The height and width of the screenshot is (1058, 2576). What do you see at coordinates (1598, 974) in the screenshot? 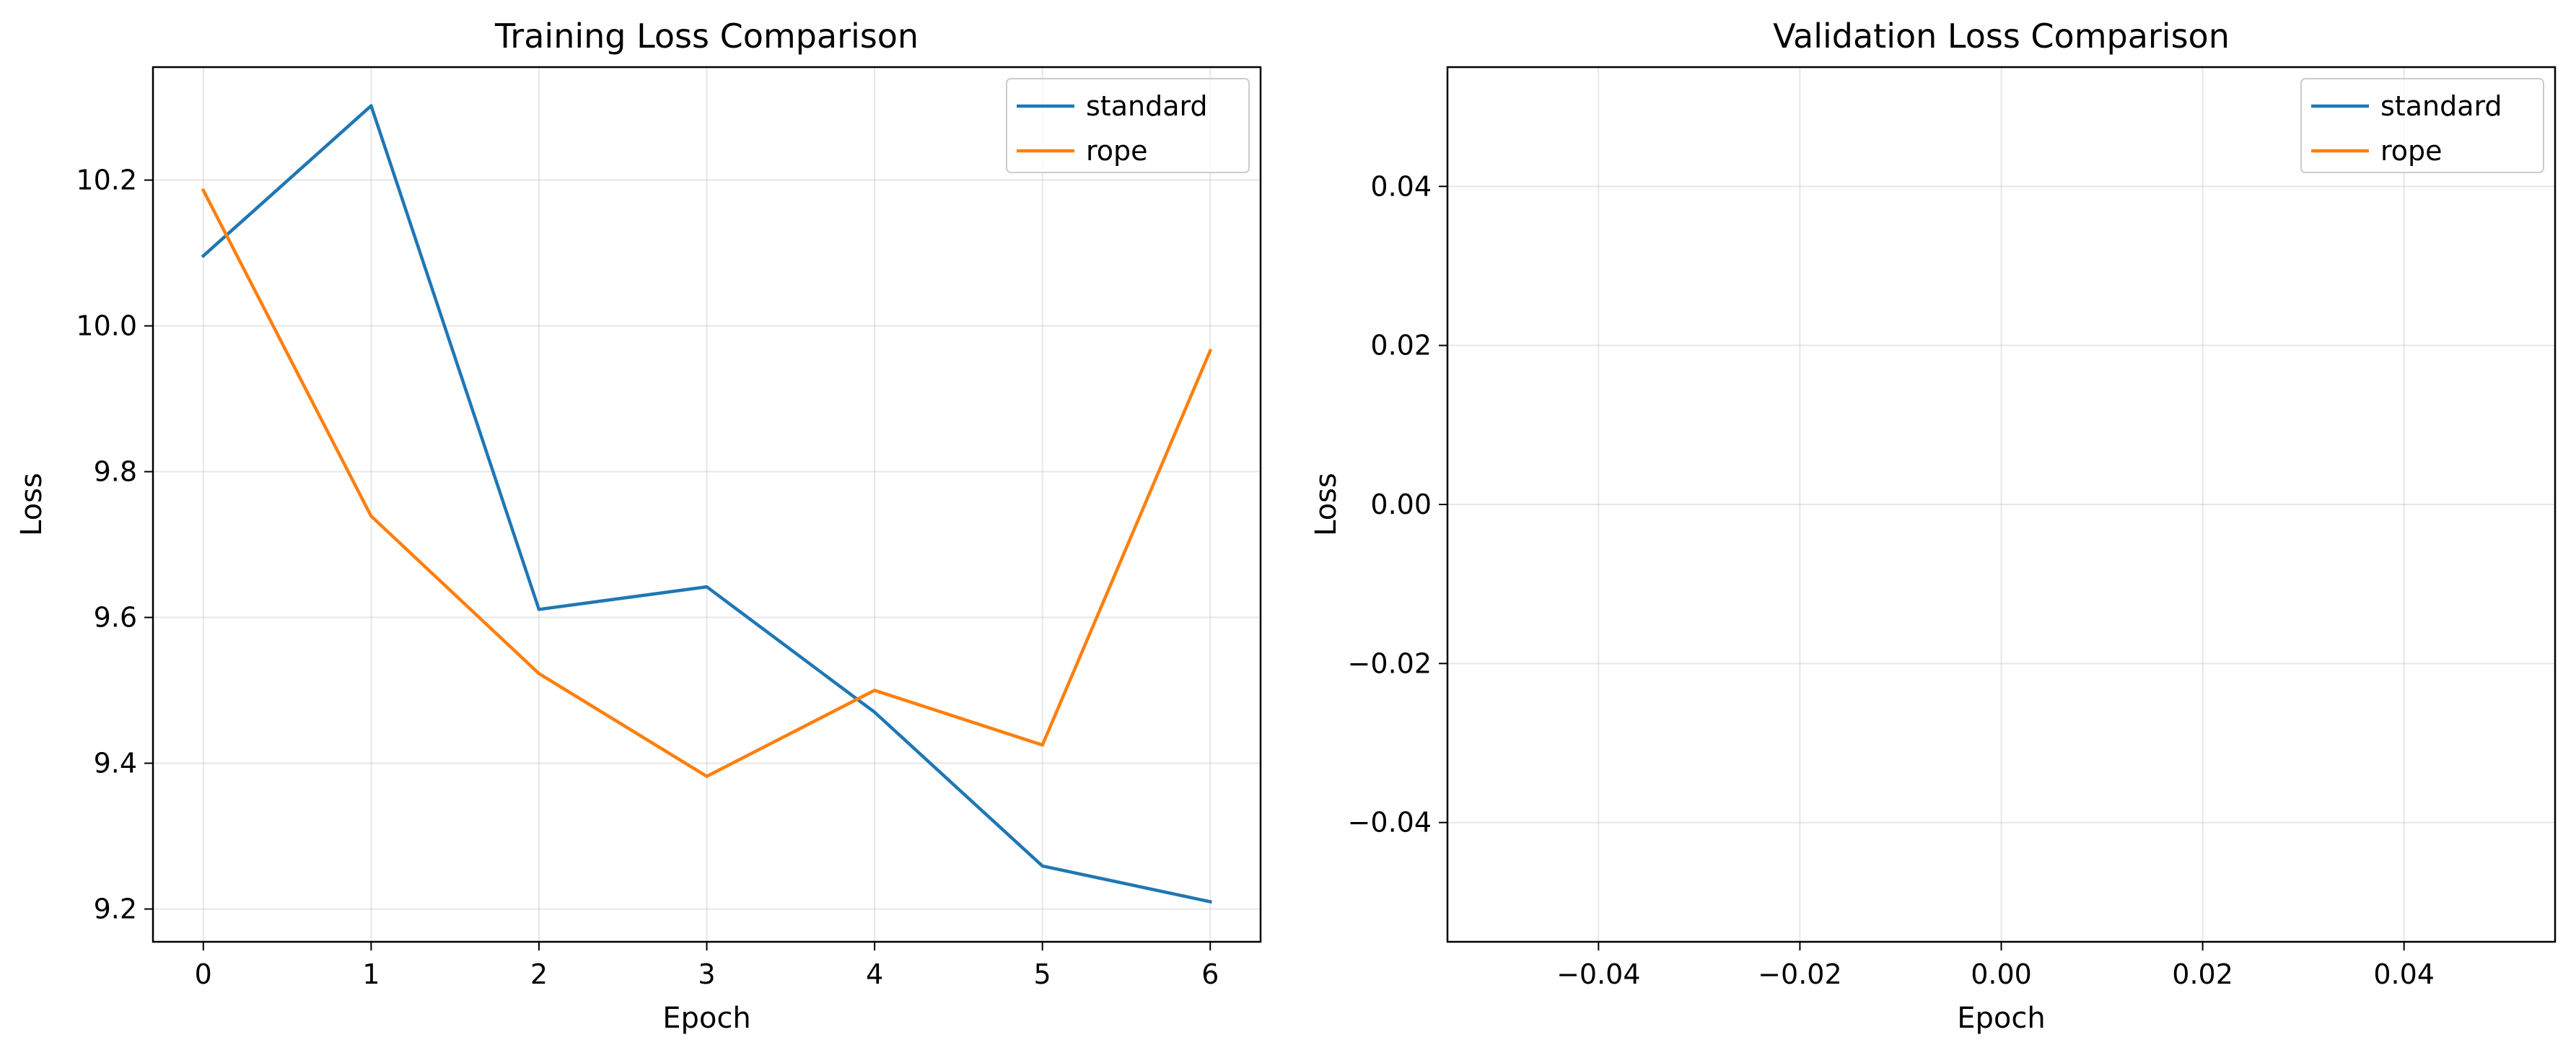
I see `chart2-x-tick-label: −0.04` at bounding box center [1598, 974].